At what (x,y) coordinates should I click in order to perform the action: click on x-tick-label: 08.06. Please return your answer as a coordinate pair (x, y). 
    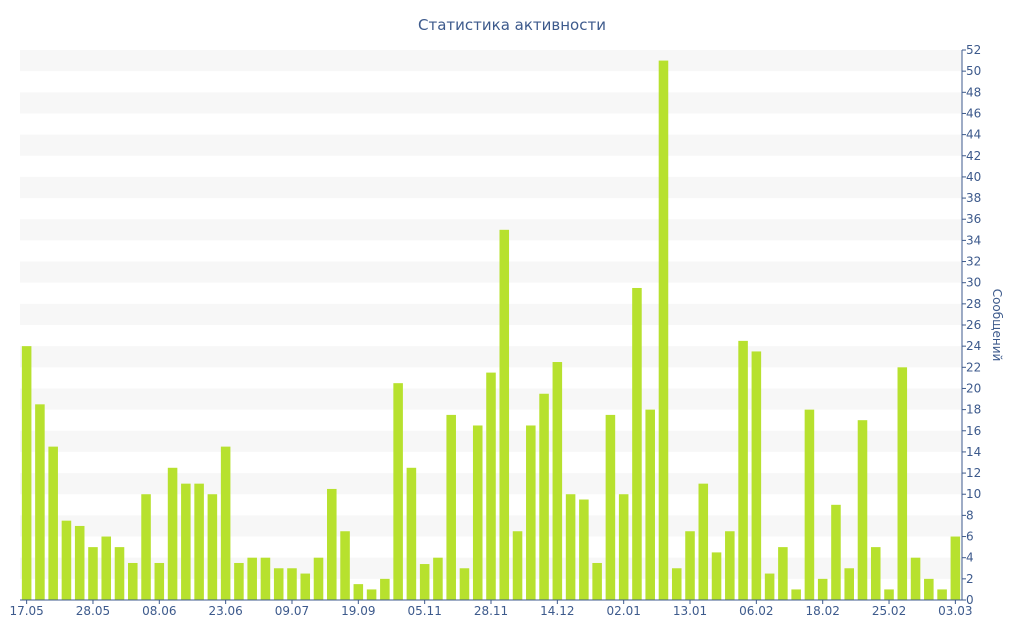
    Looking at the image, I should click on (159, 611).